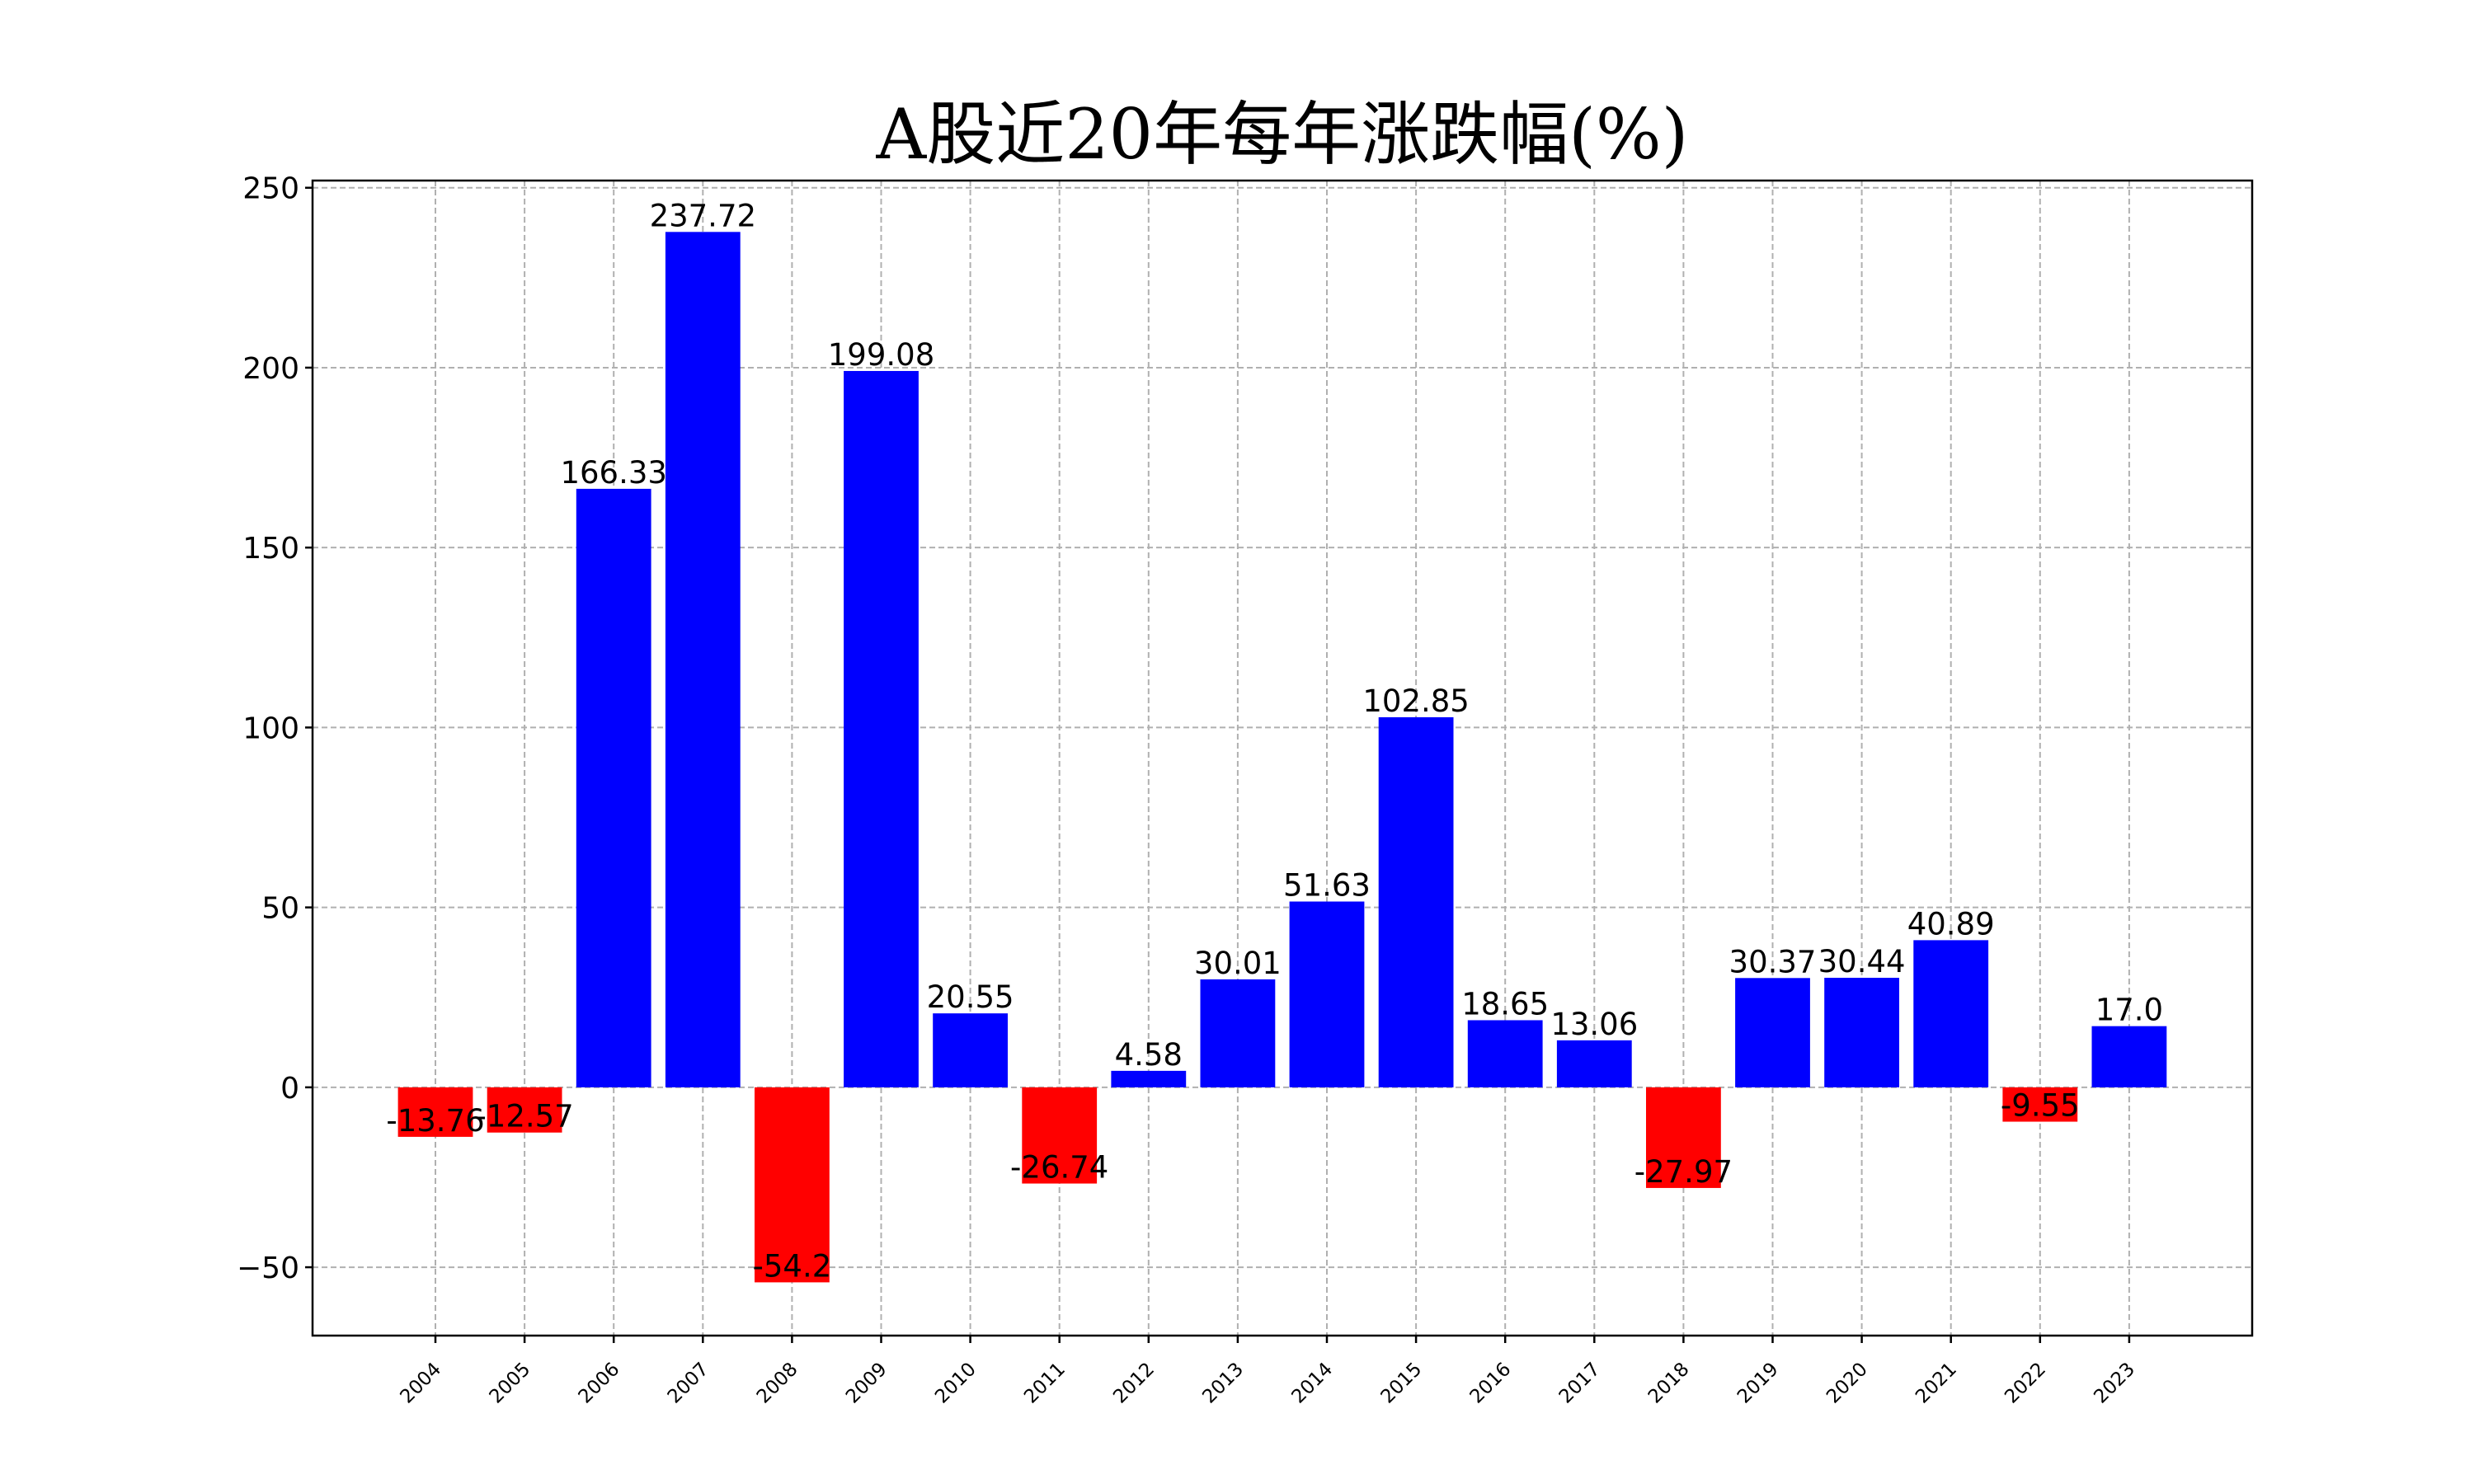 The width and height of the screenshot is (2474, 1484). Describe the element at coordinates (280, 909) in the screenshot. I see `y-tick-label: 50` at that location.